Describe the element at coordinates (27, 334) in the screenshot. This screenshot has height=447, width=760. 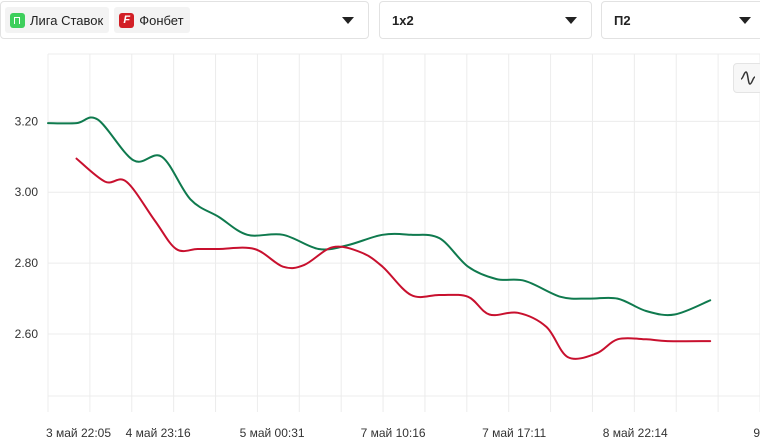
I see `y-tick-label: 2.60` at that location.